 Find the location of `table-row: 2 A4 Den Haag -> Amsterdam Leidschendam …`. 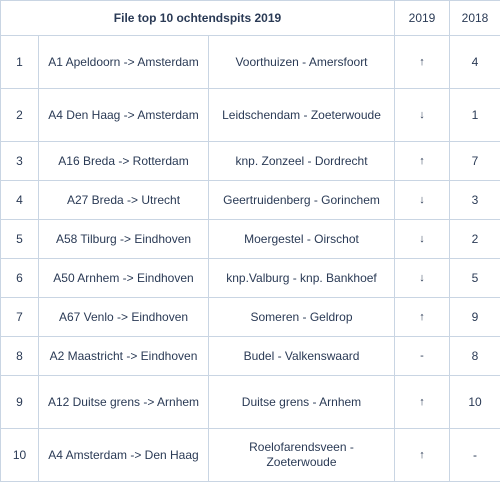

table-row: 2 A4 Den Haag -> Amsterdam Leidschendam … is located at coordinates (250, 115).